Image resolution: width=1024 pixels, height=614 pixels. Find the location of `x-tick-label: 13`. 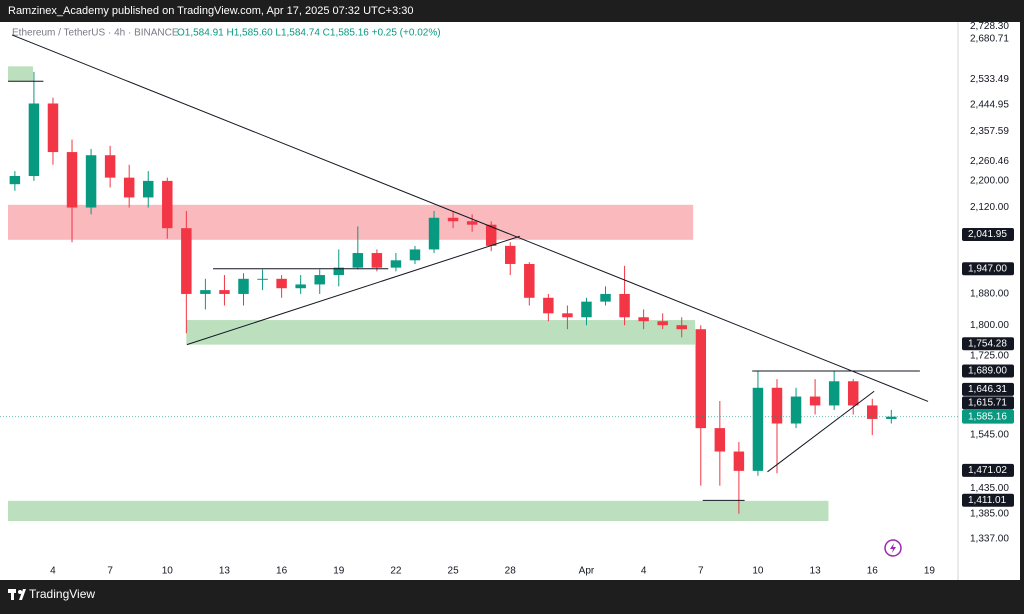

x-tick-label: 13 is located at coordinates (816, 571).